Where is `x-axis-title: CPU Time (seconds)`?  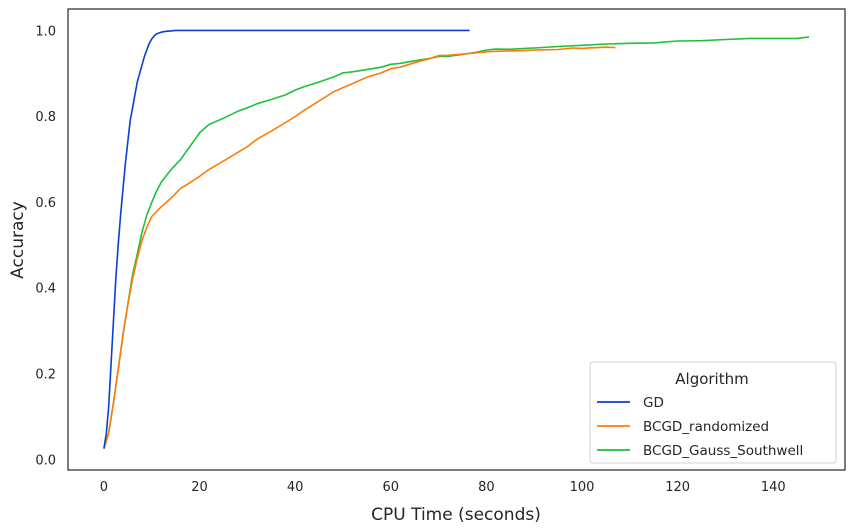
x-axis-title: CPU Time (seconds) is located at coordinates (456, 515).